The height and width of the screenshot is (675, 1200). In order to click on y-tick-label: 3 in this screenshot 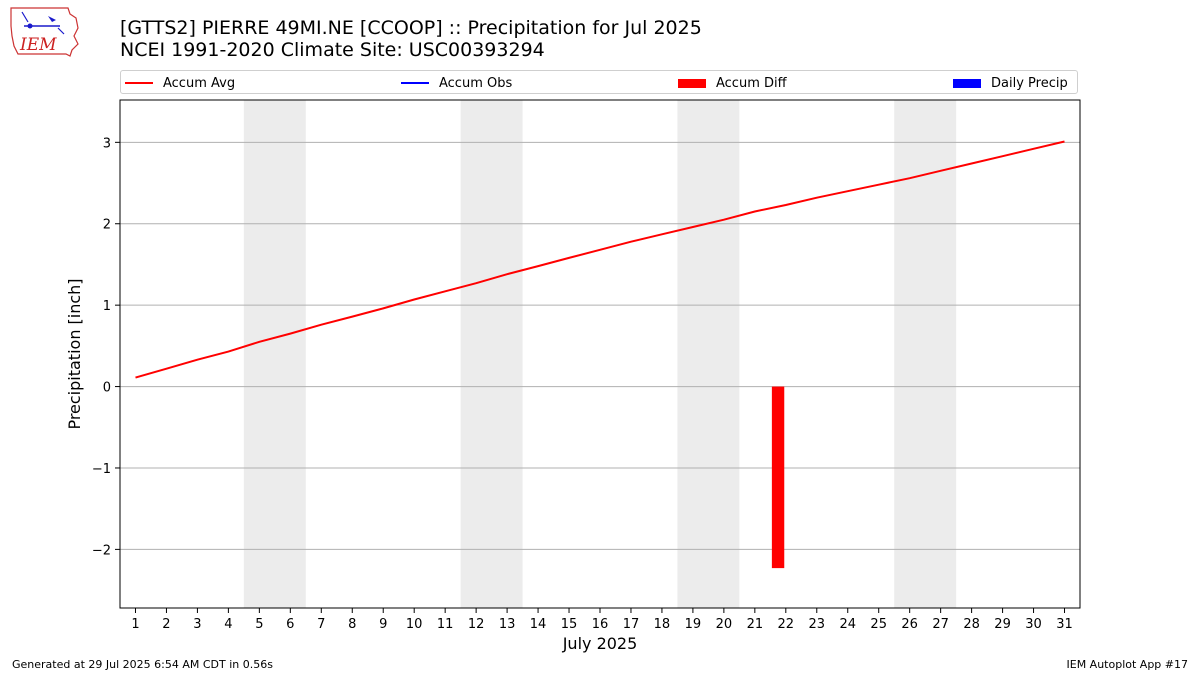, I will do `click(107, 143)`.